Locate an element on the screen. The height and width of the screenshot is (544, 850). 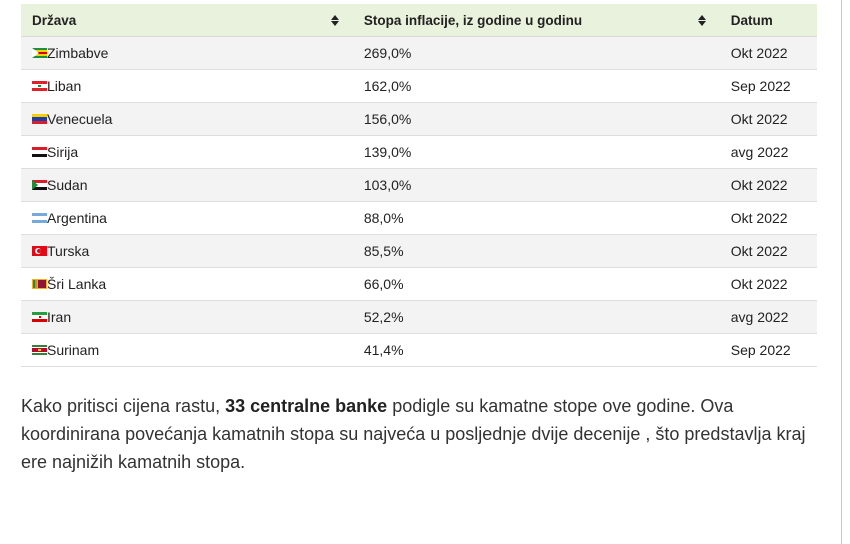
page-edge-rule is located at coordinates (841, 272).